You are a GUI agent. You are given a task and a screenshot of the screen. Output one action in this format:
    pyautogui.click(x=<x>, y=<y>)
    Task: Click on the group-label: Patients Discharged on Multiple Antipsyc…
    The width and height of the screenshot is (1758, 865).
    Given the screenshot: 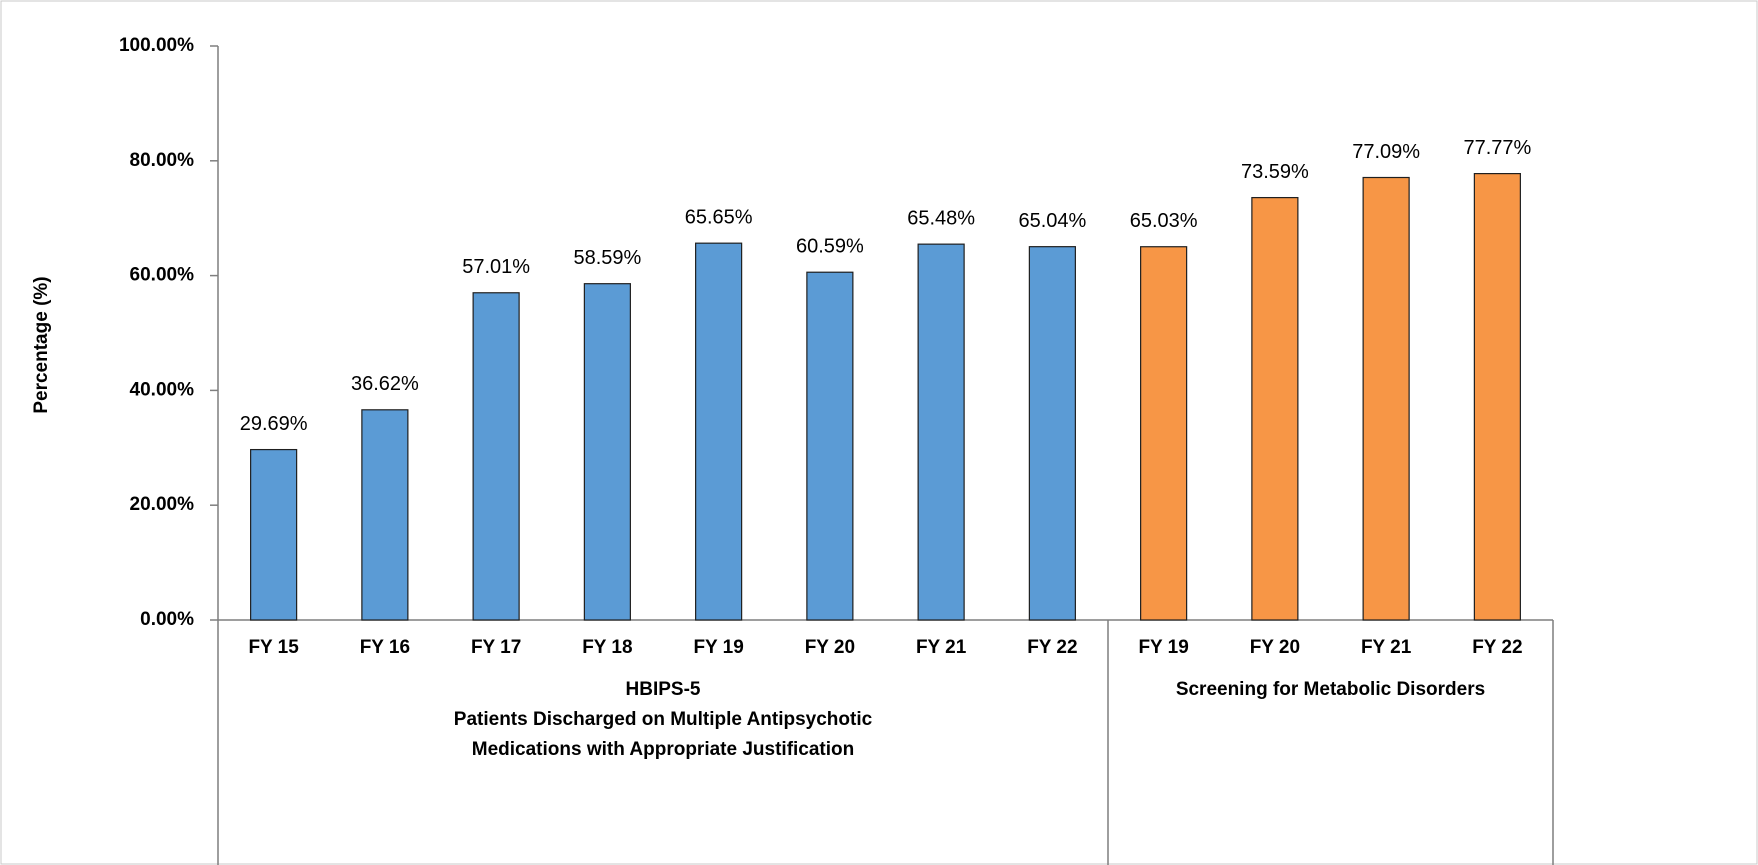 What is the action you would take?
    pyautogui.click(x=663, y=719)
    